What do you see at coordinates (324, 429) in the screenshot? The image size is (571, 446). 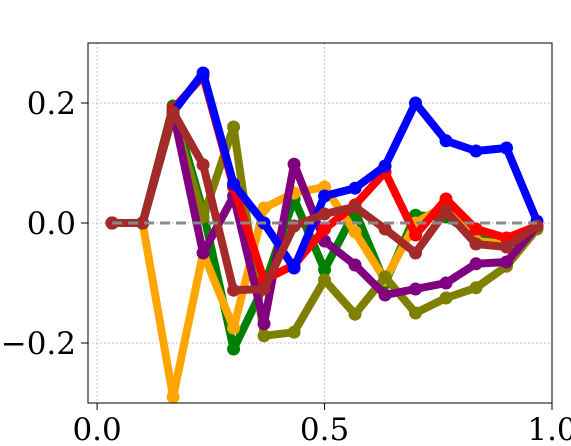 I see `x-tick-label-1: 0.5` at bounding box center [324, 429].